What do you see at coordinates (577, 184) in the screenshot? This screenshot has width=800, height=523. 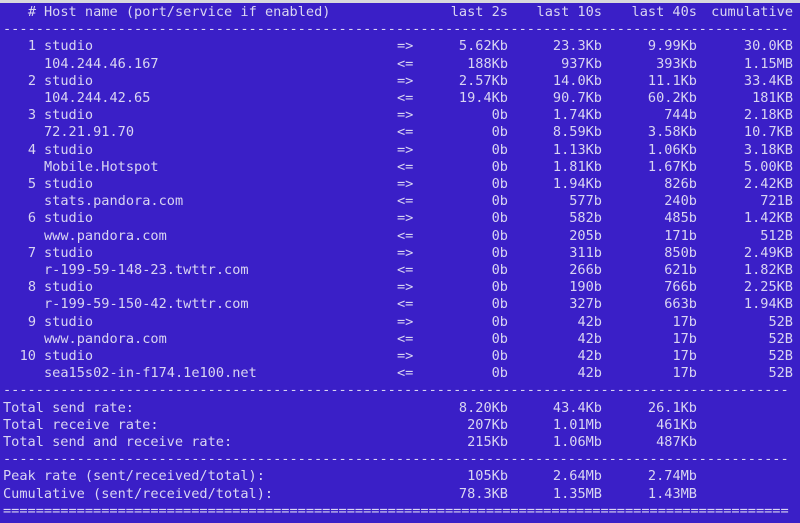 I see `send-value: 1.94Kb` at bounding box center [577, 184].